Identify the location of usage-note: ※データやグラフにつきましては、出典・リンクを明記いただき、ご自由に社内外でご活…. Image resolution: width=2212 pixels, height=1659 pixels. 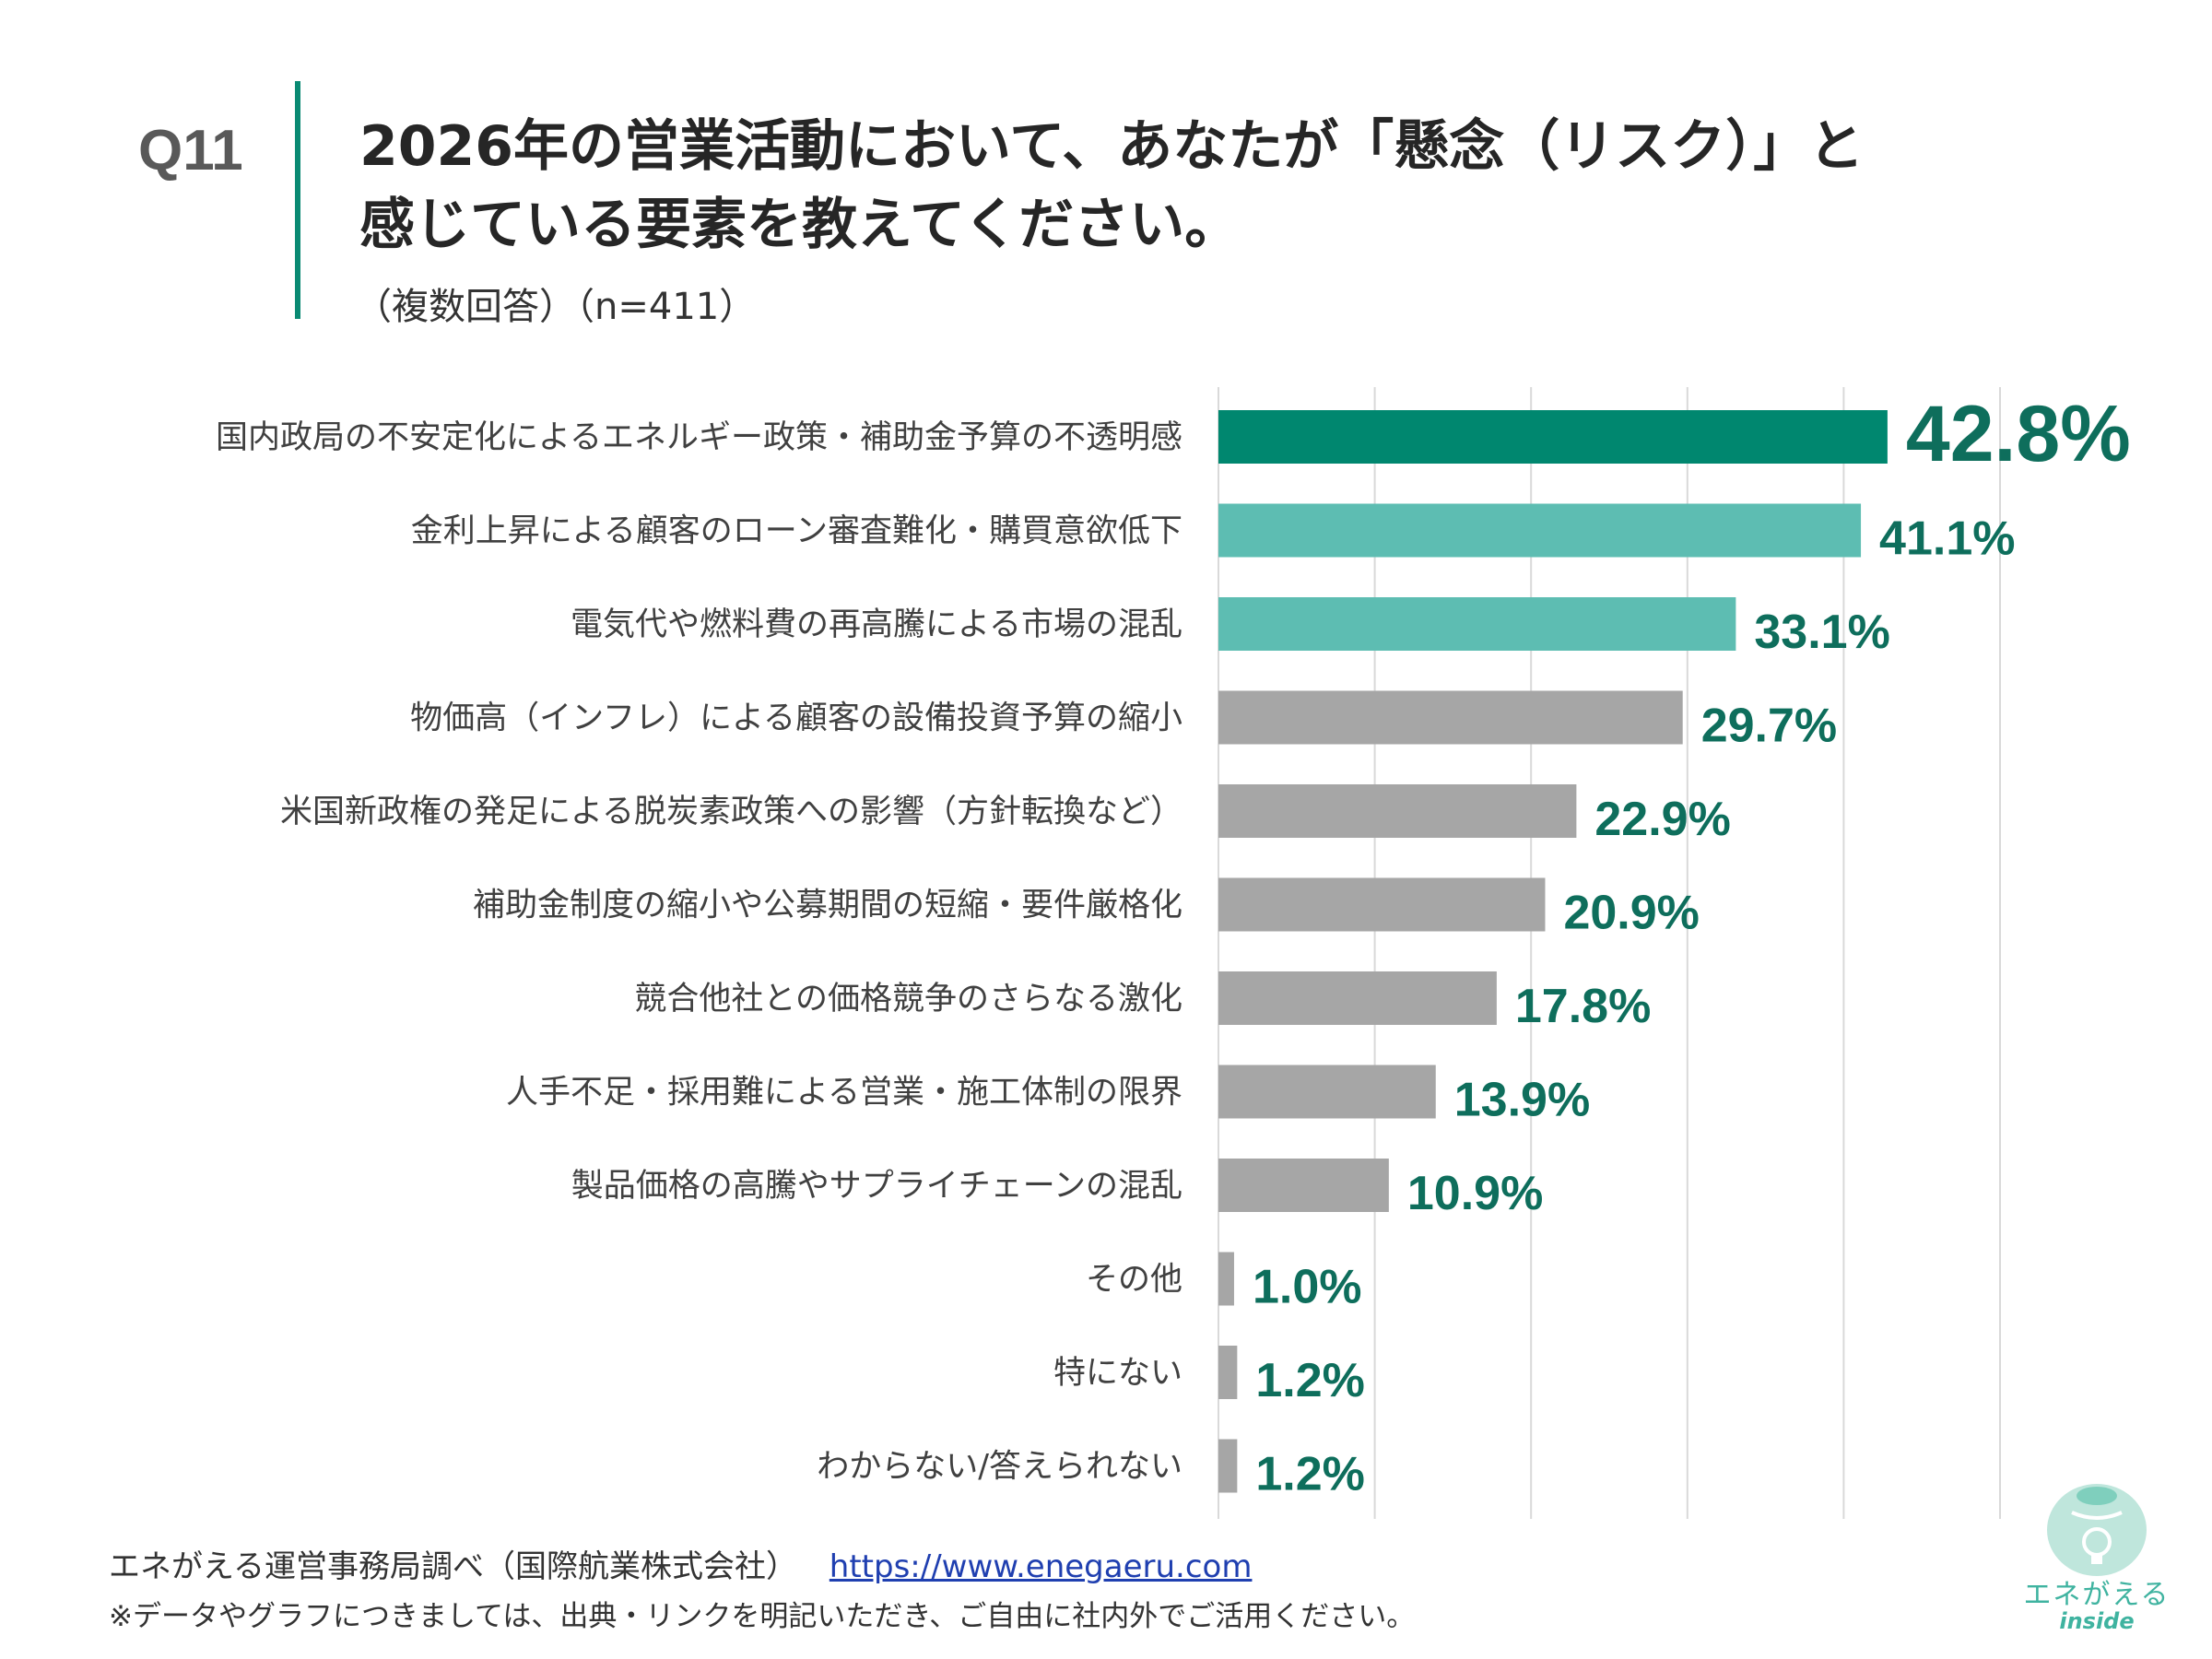
(762, 1616).